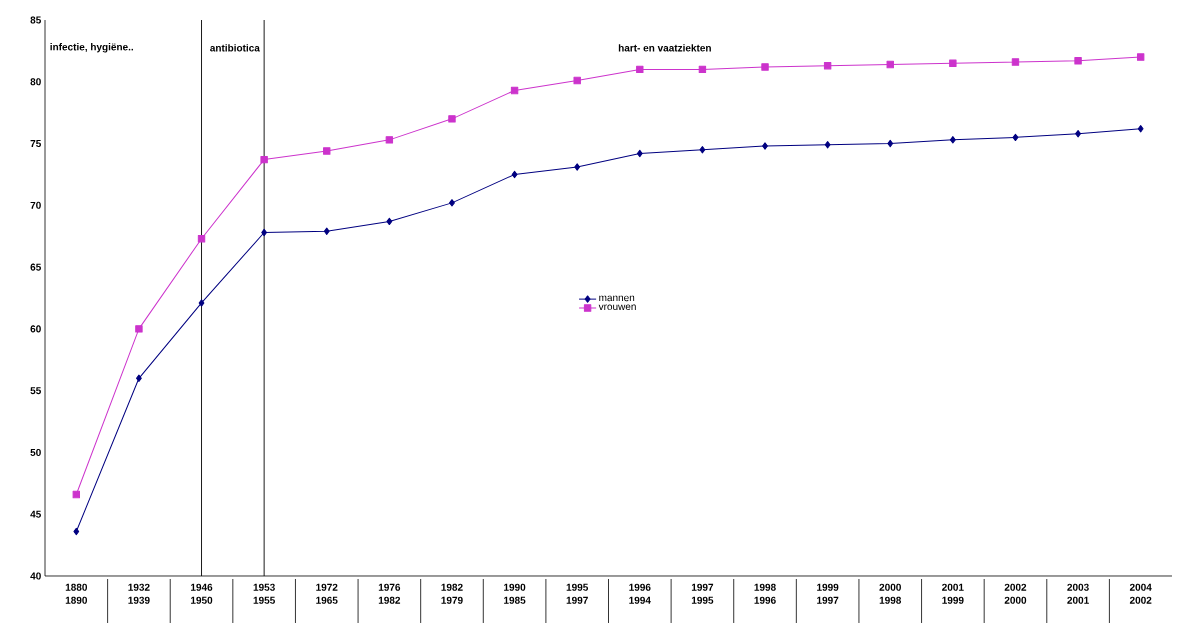 The image size is (1200, 641). I want to click on x-tick-label: 1880 1890, so click(76, 593).